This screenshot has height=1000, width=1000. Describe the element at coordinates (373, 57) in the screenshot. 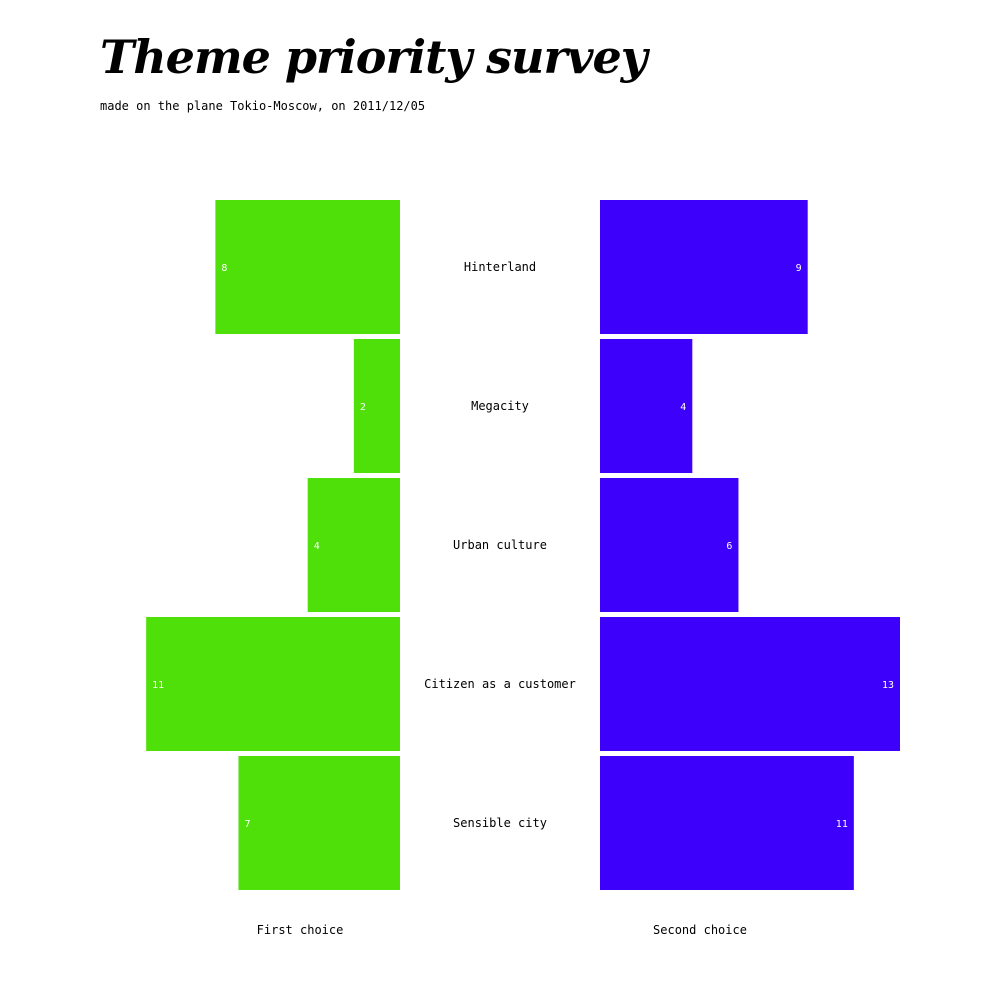

I see `chart-title: Theme priority survey` at that location.